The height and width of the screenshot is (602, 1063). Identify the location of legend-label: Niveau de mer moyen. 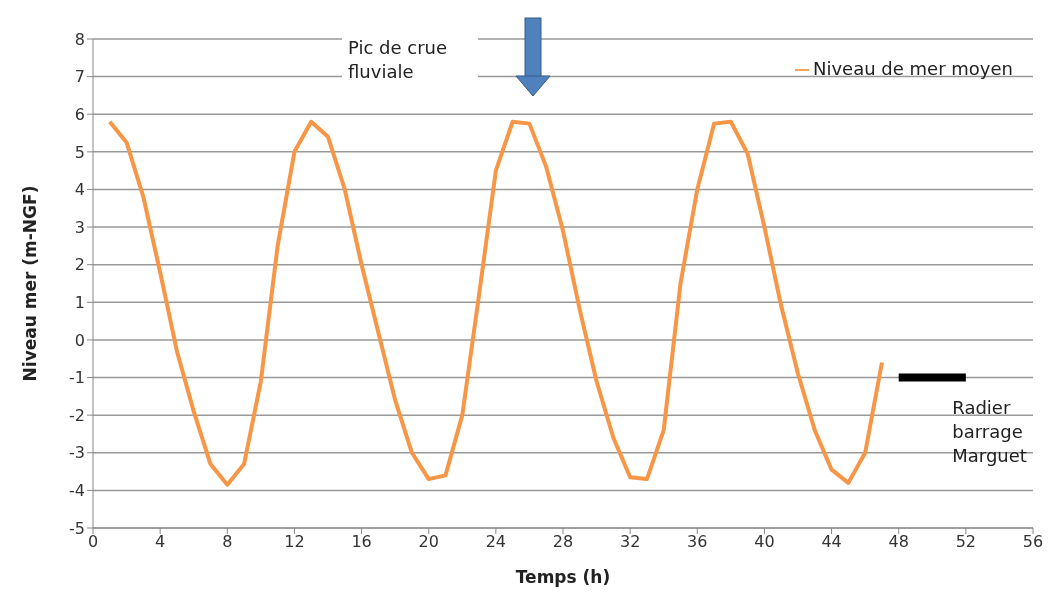
(913, 68).